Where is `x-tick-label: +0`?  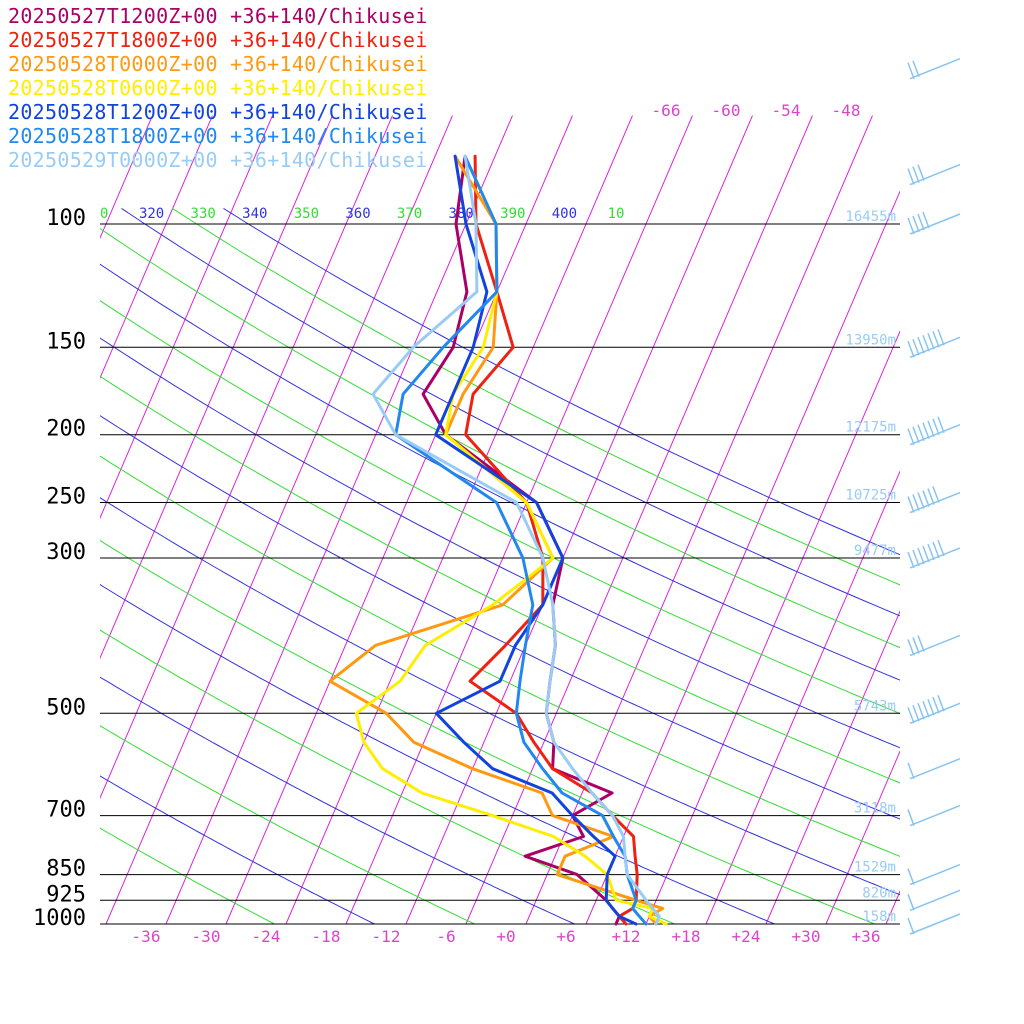 x-tick-label: +0 is located at coordinates (505, 936).